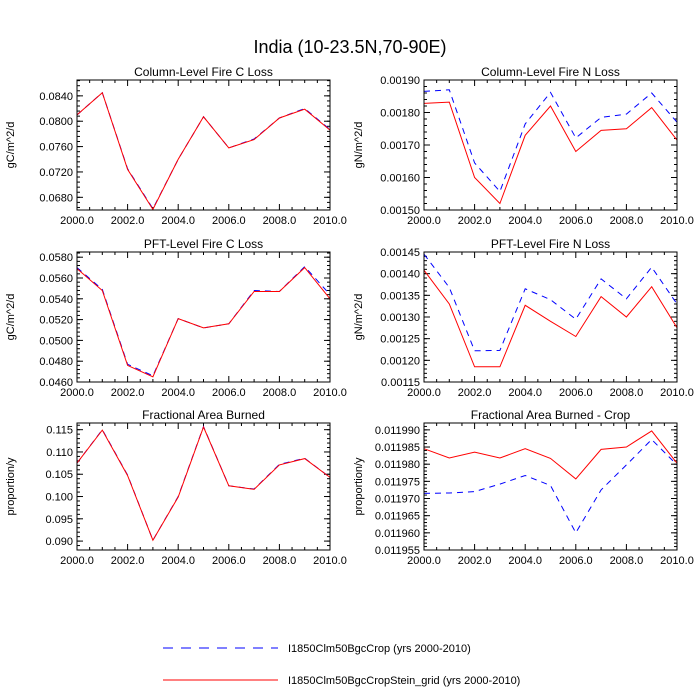 Image resolution: width=700 pixels, height=700 pixels. I want to click on y-tick-label: 0.011990, so click(397, 431).